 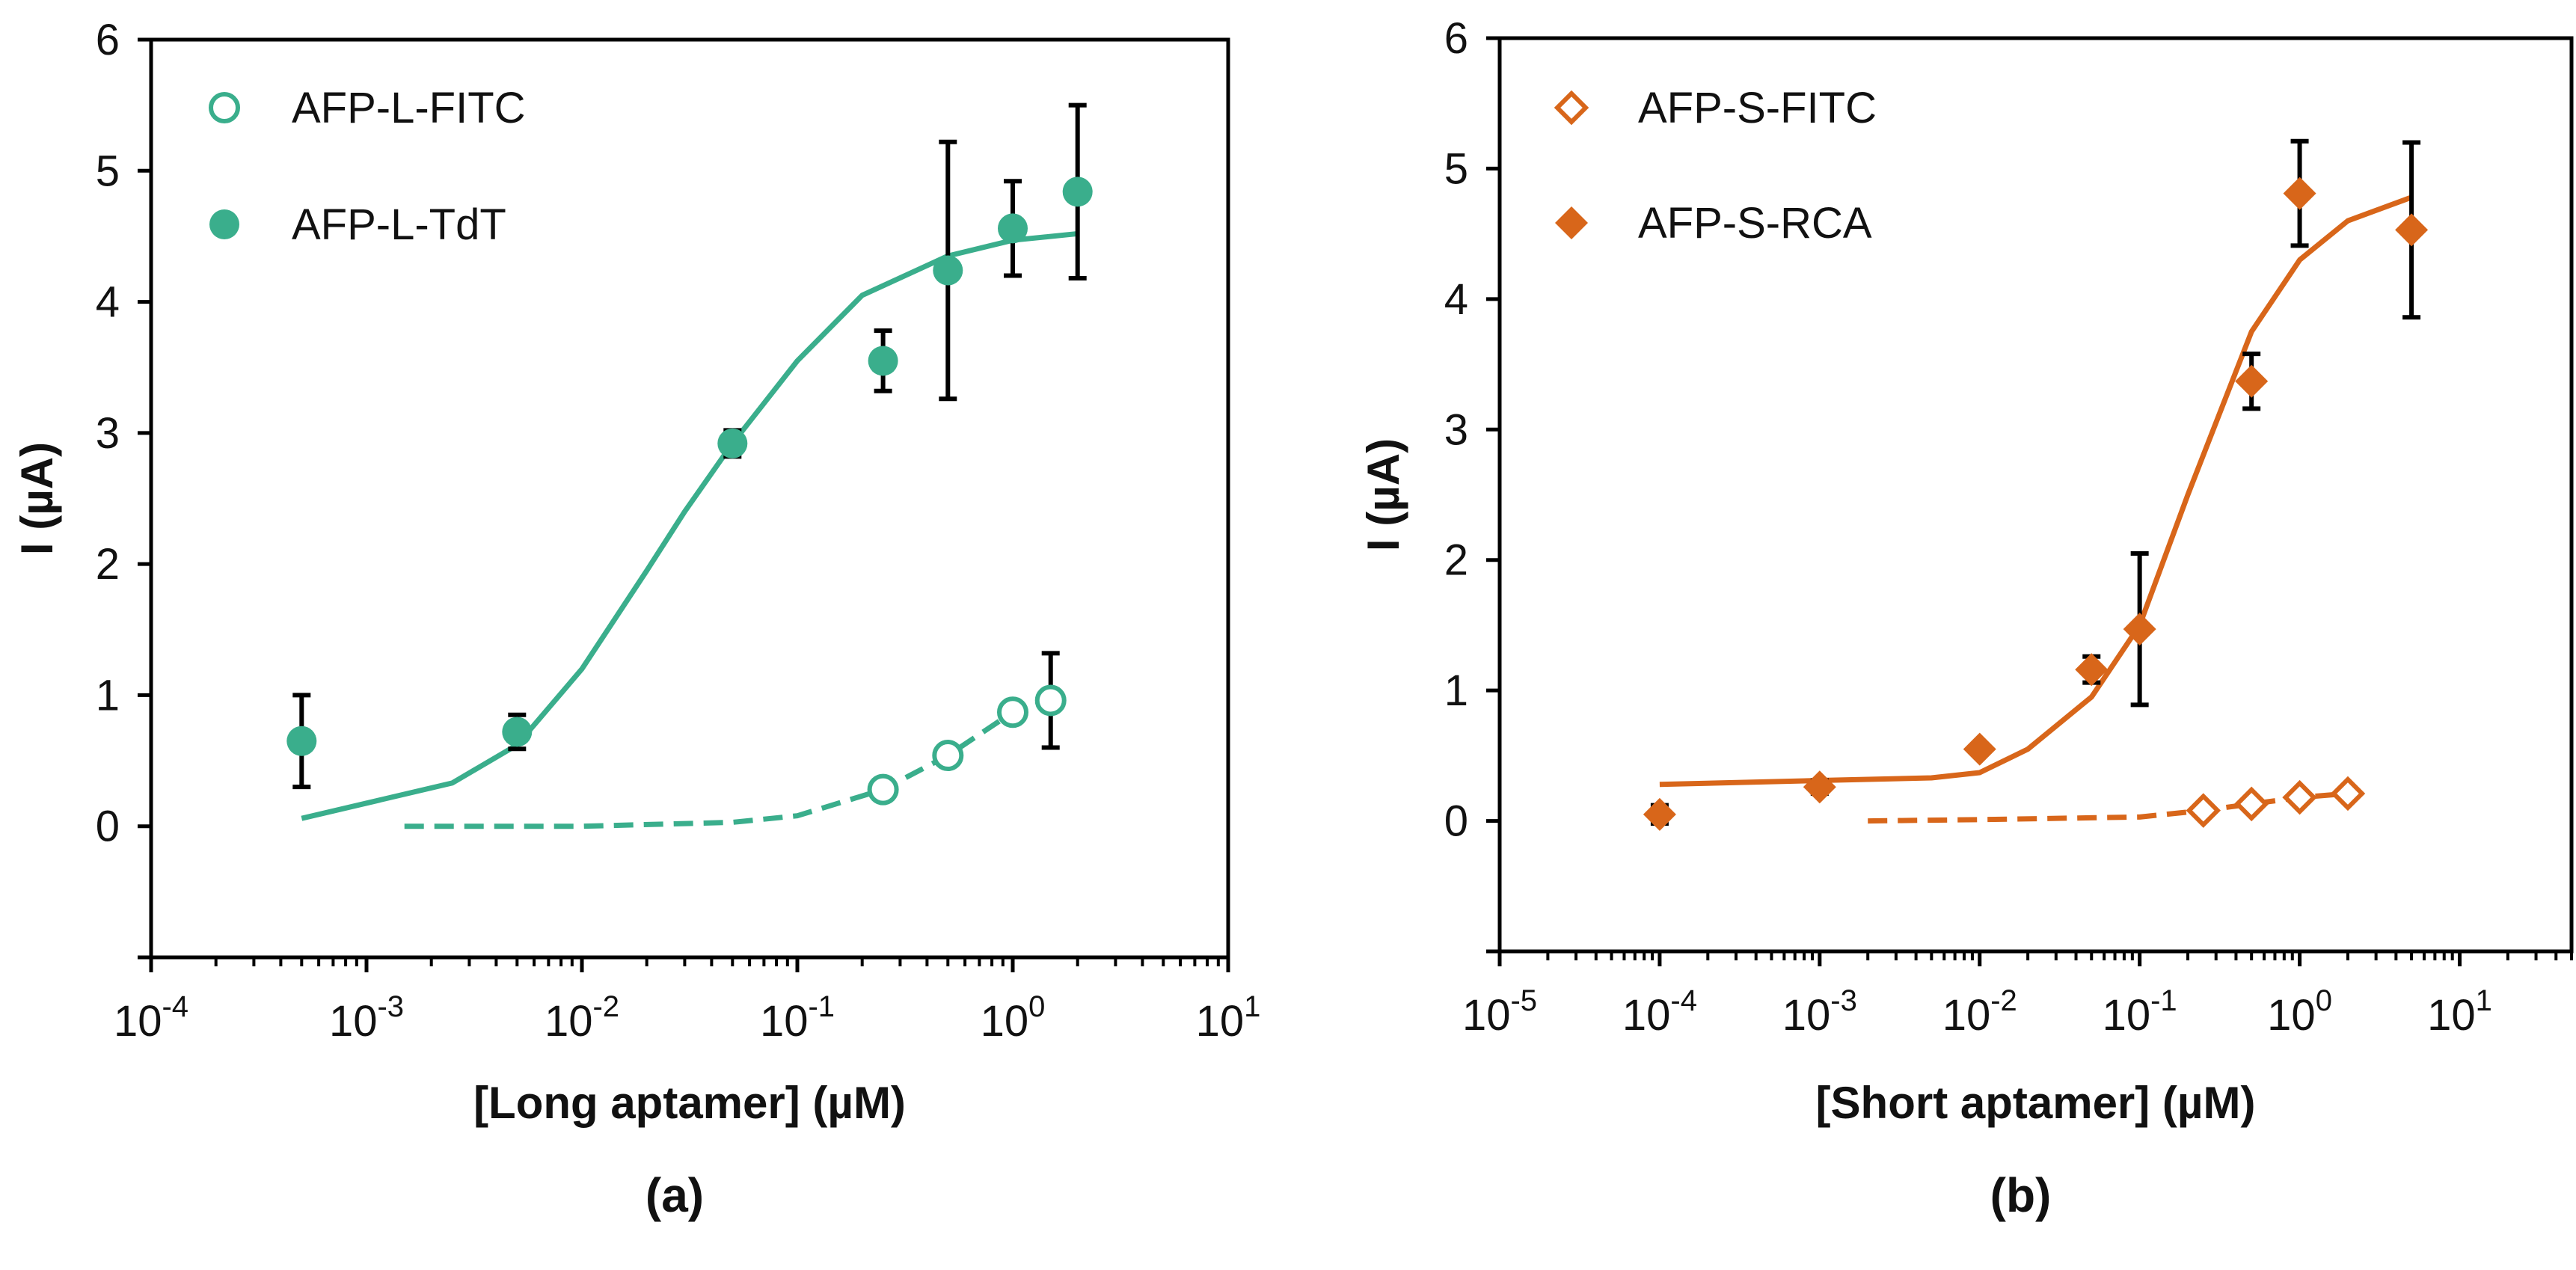 What do you see at coordinates (1757, 108) in the screenshot?
I see `legend-label: AFP-S-FITC` at bounding box center [1757, 108].